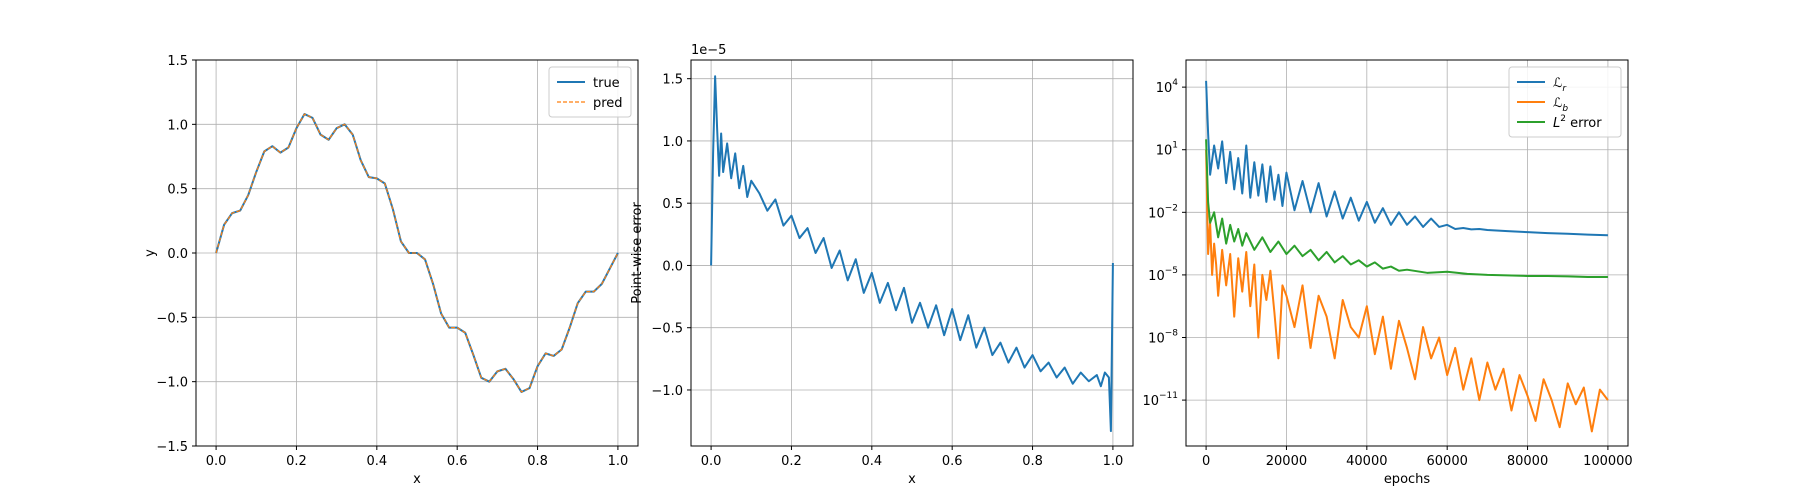 This screenshot has width=1800, height=500. I want to click on panel-3-xtick-label-1: 20000, so click(1286, 461).